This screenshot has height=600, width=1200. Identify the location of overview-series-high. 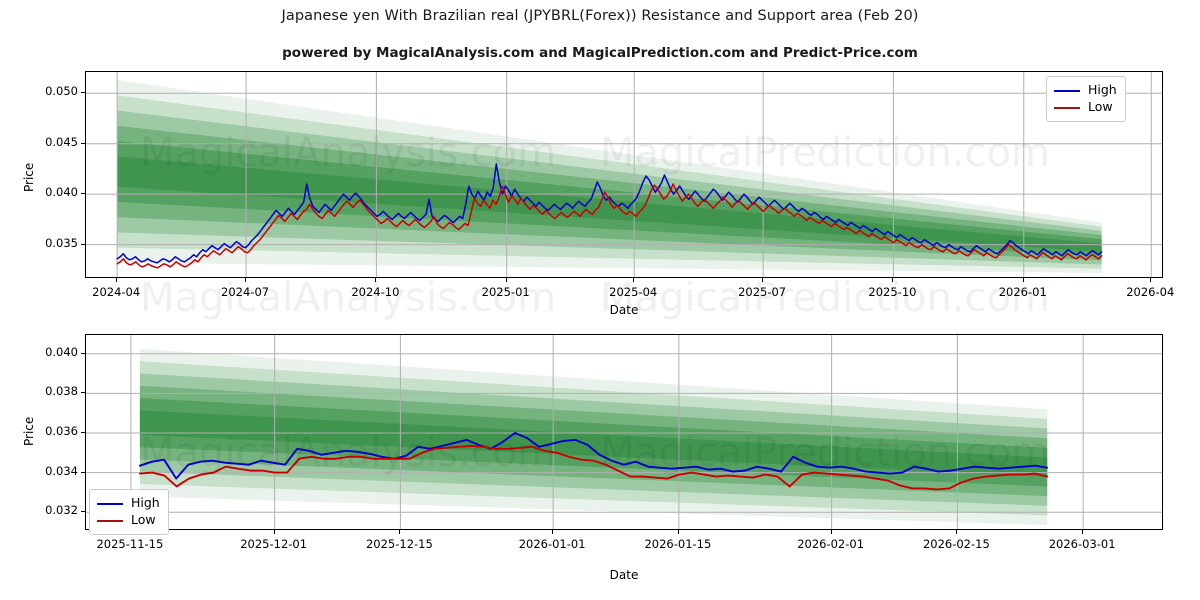
(609, 213).